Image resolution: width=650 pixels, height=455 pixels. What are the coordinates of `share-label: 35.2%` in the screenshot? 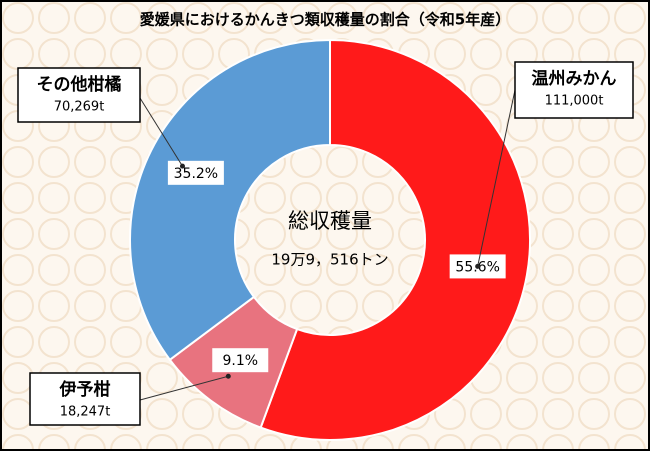 It's located at (196, 174).